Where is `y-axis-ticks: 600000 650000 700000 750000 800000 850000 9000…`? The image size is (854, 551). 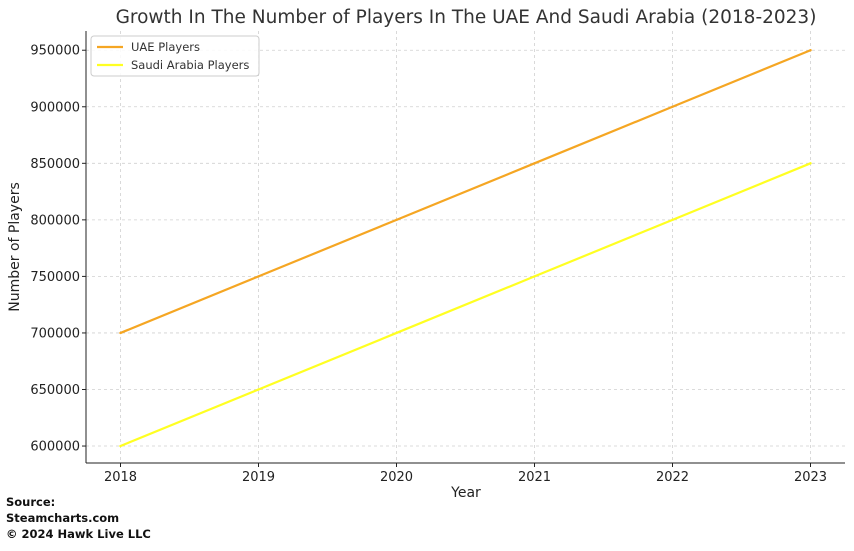
y-axis-ticks: 600000 650000 700000 750000 800000 850000 9000… is located at coordinates (58, 249).